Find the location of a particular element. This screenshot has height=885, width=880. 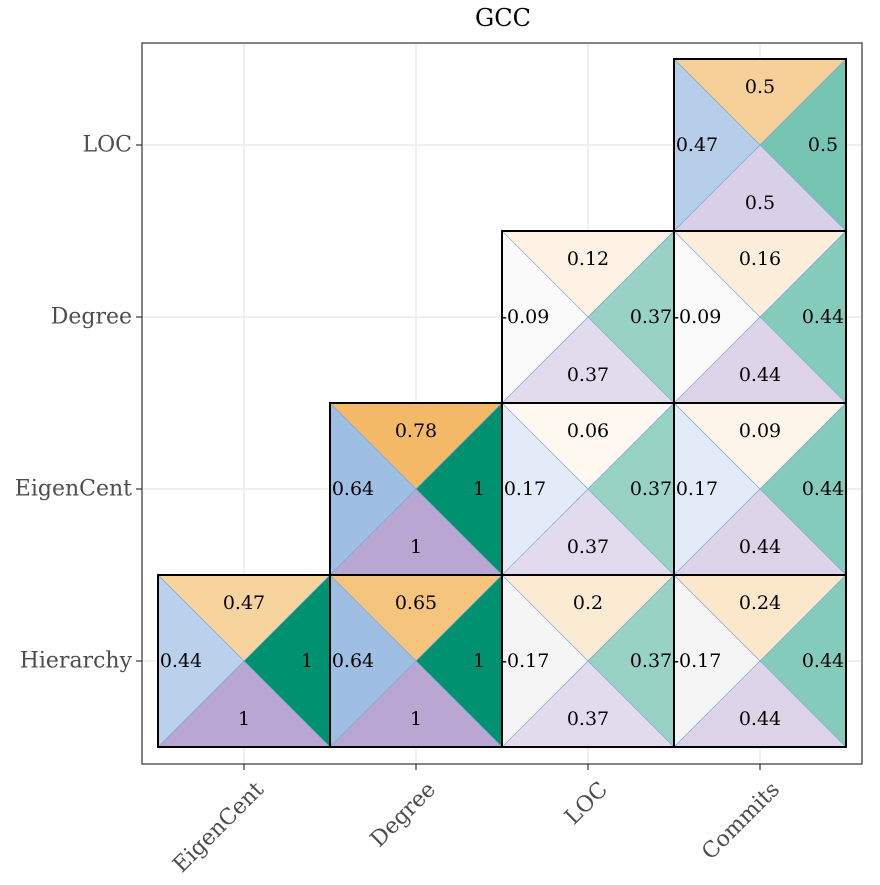

cell-commits-degree-bottom-label: 0.44 is located at coordinates (760, 375).